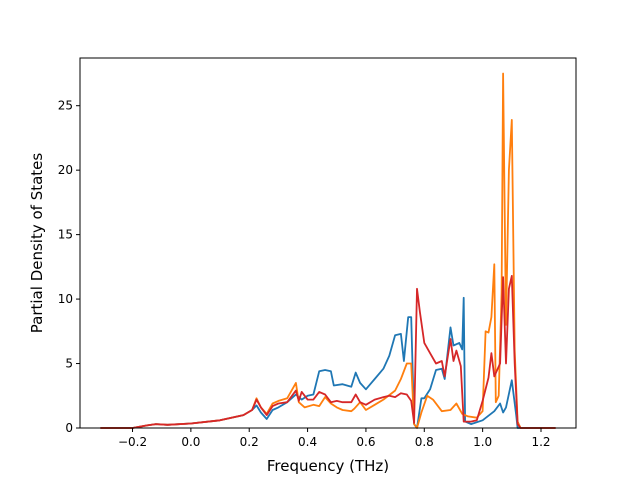  I want to click on y-tick-label: 15, so click(65, 235).